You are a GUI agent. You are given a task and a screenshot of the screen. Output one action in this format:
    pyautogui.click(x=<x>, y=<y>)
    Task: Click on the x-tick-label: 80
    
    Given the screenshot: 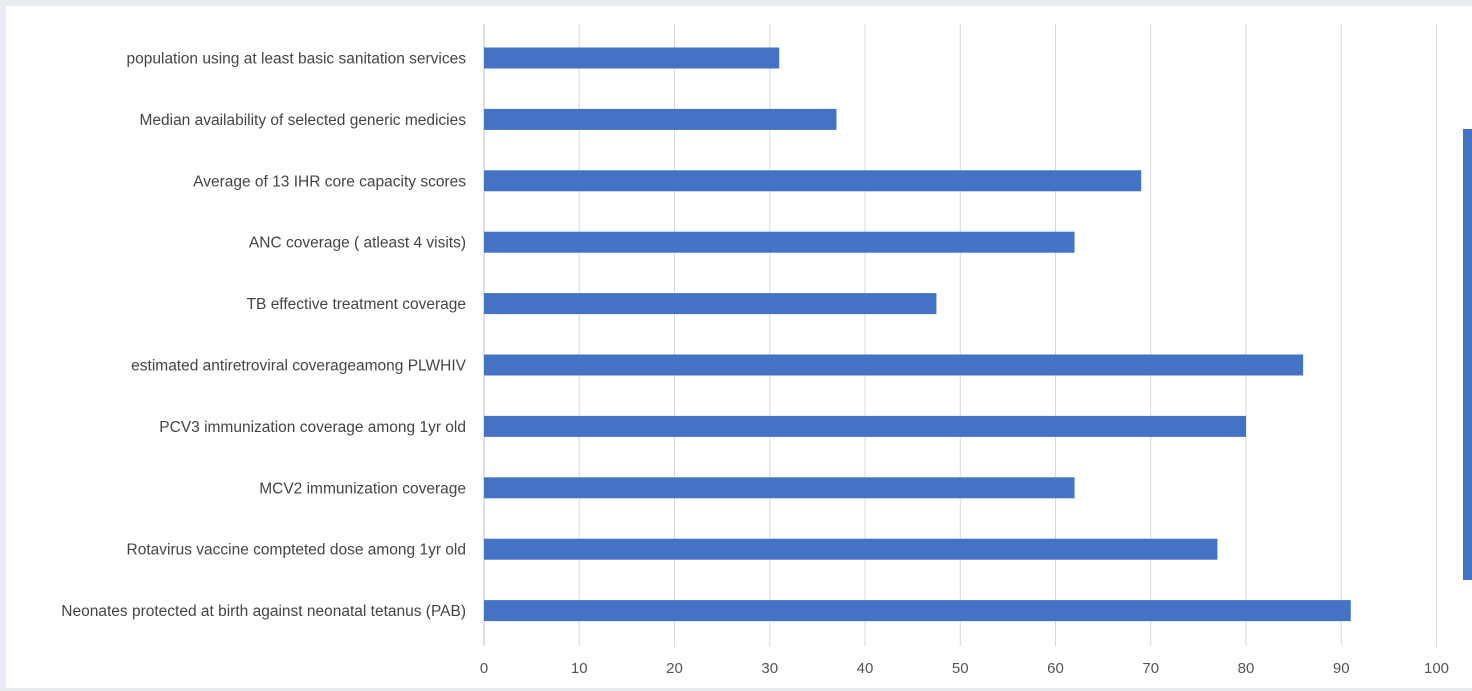 What is the action you would take?
    pyautogui.click(x=1246, y=668)
    